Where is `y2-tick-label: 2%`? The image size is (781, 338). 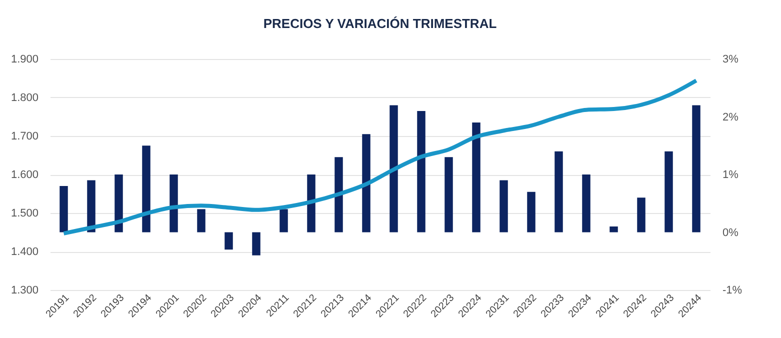 y2-tick-label: 2% is located at coordinates (730, 117).